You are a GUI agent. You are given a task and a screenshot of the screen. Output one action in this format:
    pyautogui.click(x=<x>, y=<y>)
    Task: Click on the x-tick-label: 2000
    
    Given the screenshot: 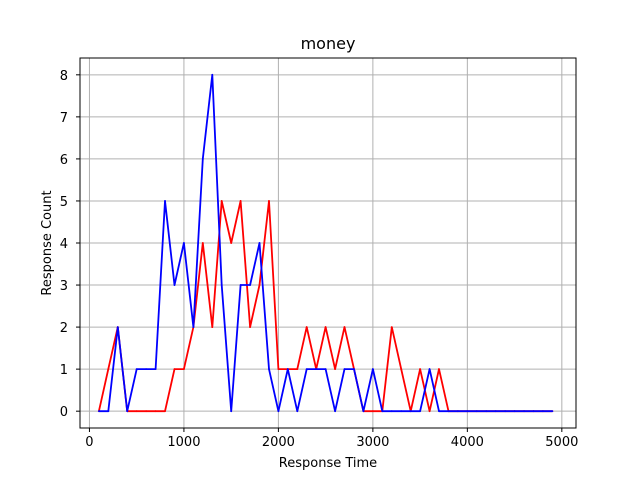 What is the action you would take?
    pyautogui.click(x=278, y=442)
    